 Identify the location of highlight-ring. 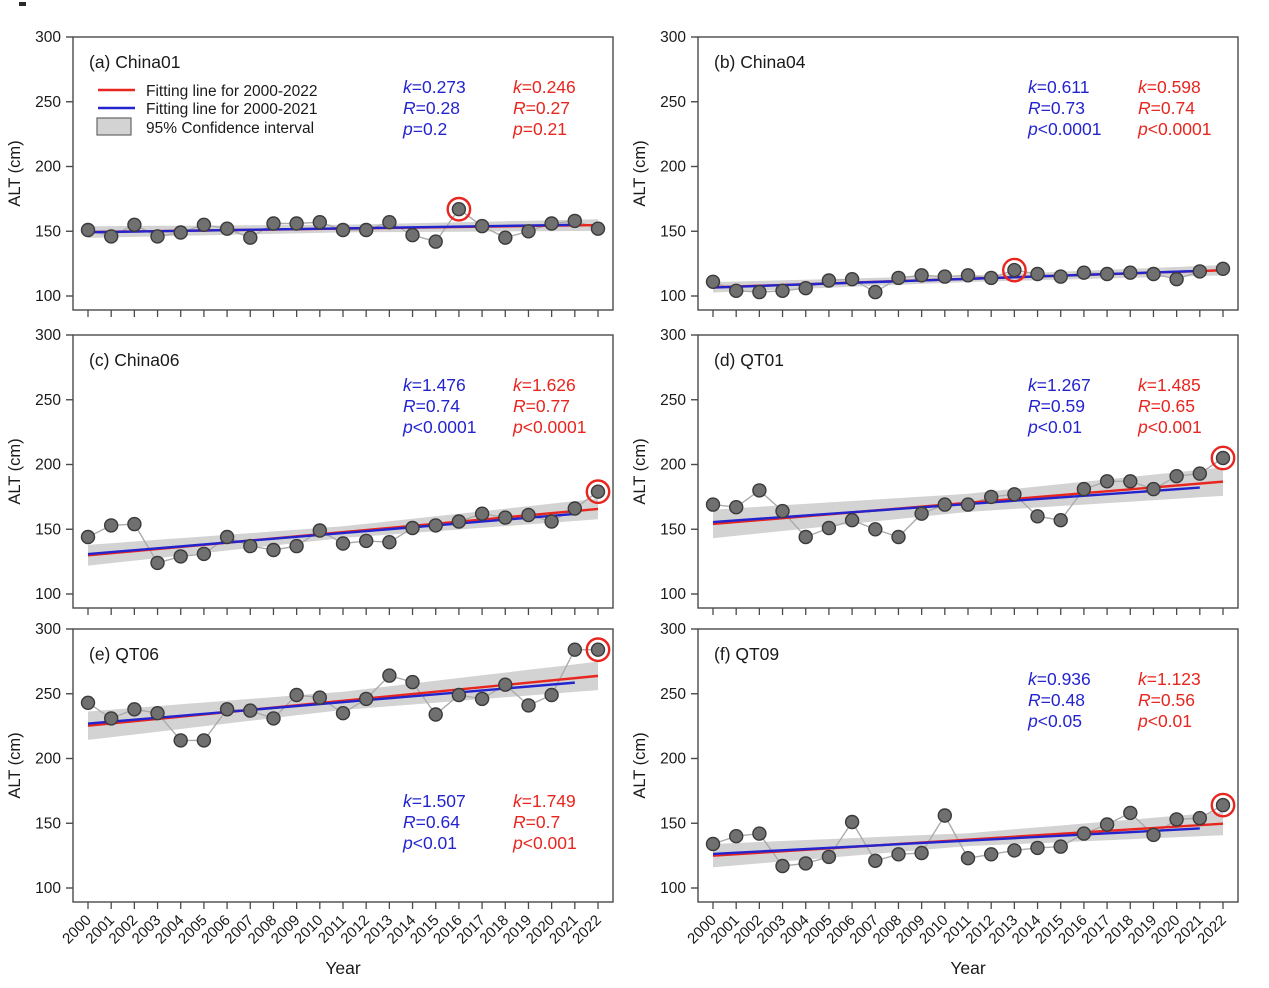
(1223, 458).